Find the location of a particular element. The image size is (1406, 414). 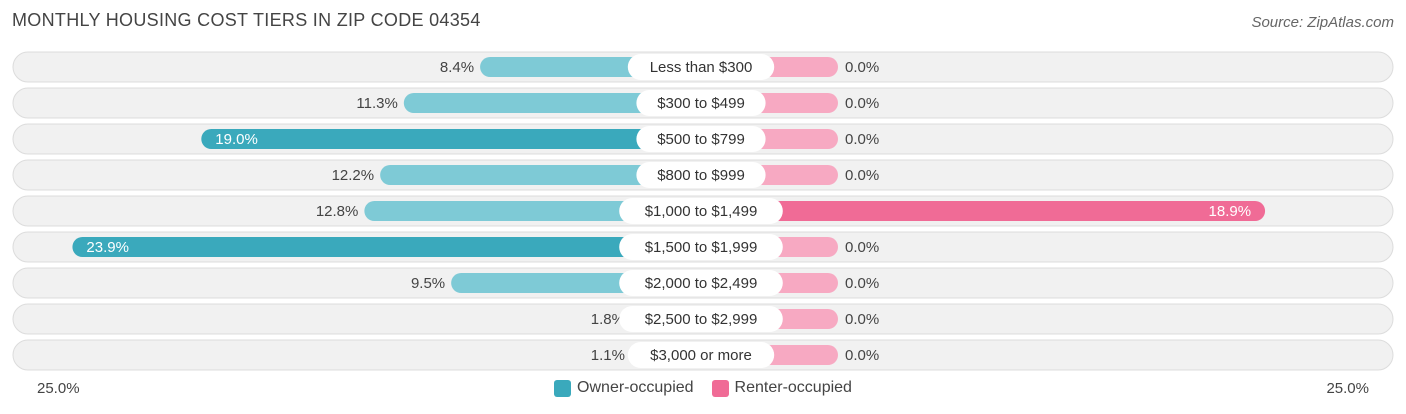

owner-value-label: 19.0% is located at coordinates (236, 139).